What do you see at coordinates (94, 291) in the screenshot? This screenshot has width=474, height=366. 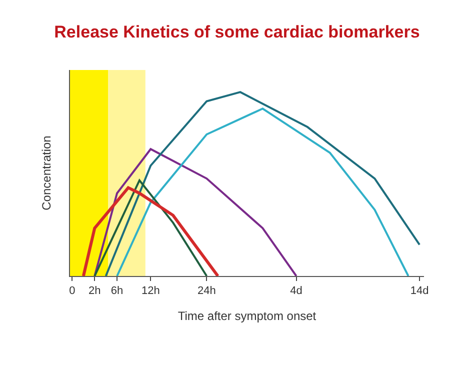 I see `x-tick-label: 2h` at bounding box center [94, 291].